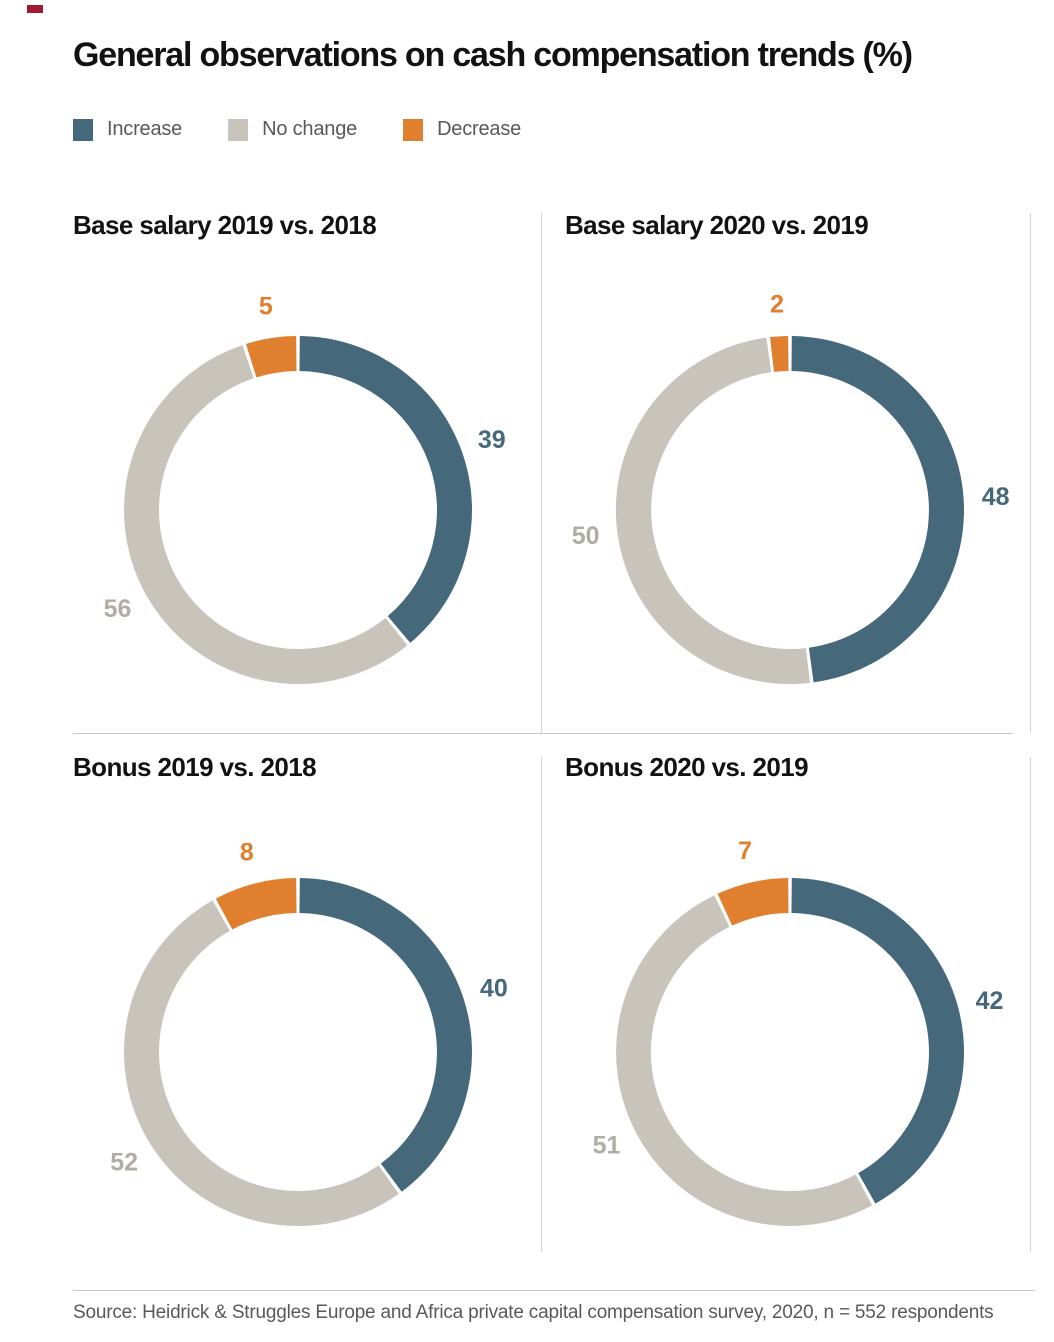 This screenshot has height=1342, width=1054. Describe the element at coordinates (541, 1004) in the screenshot. I see `column-divider-bottom` at that location.